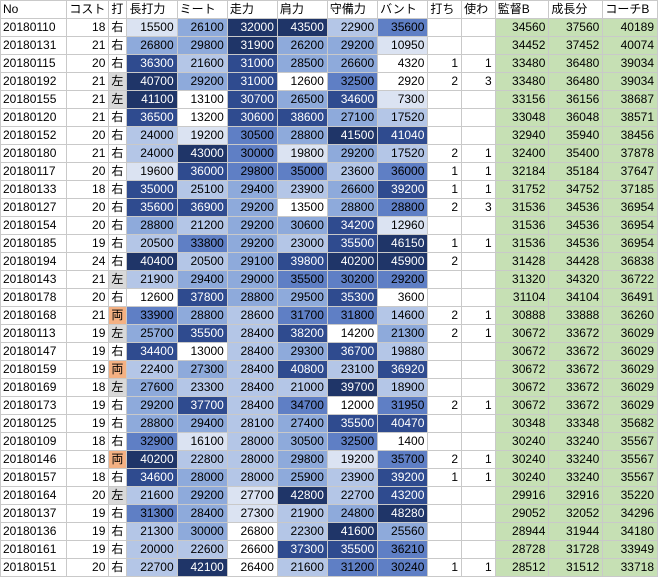 The height and width of the screenshot is (580, 658). I want to click on cell-contact: 25100, so click(202, 189).